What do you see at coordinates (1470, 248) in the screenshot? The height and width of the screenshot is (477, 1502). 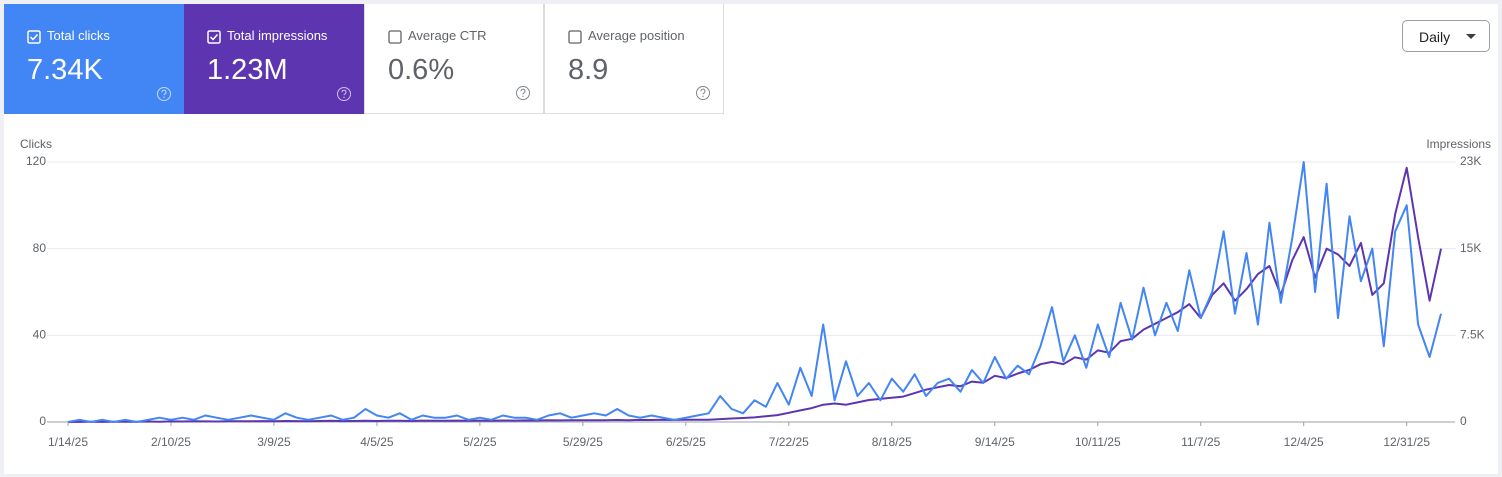 I see `y2-tick-label: 15K` at bounding box center [1470, 248].